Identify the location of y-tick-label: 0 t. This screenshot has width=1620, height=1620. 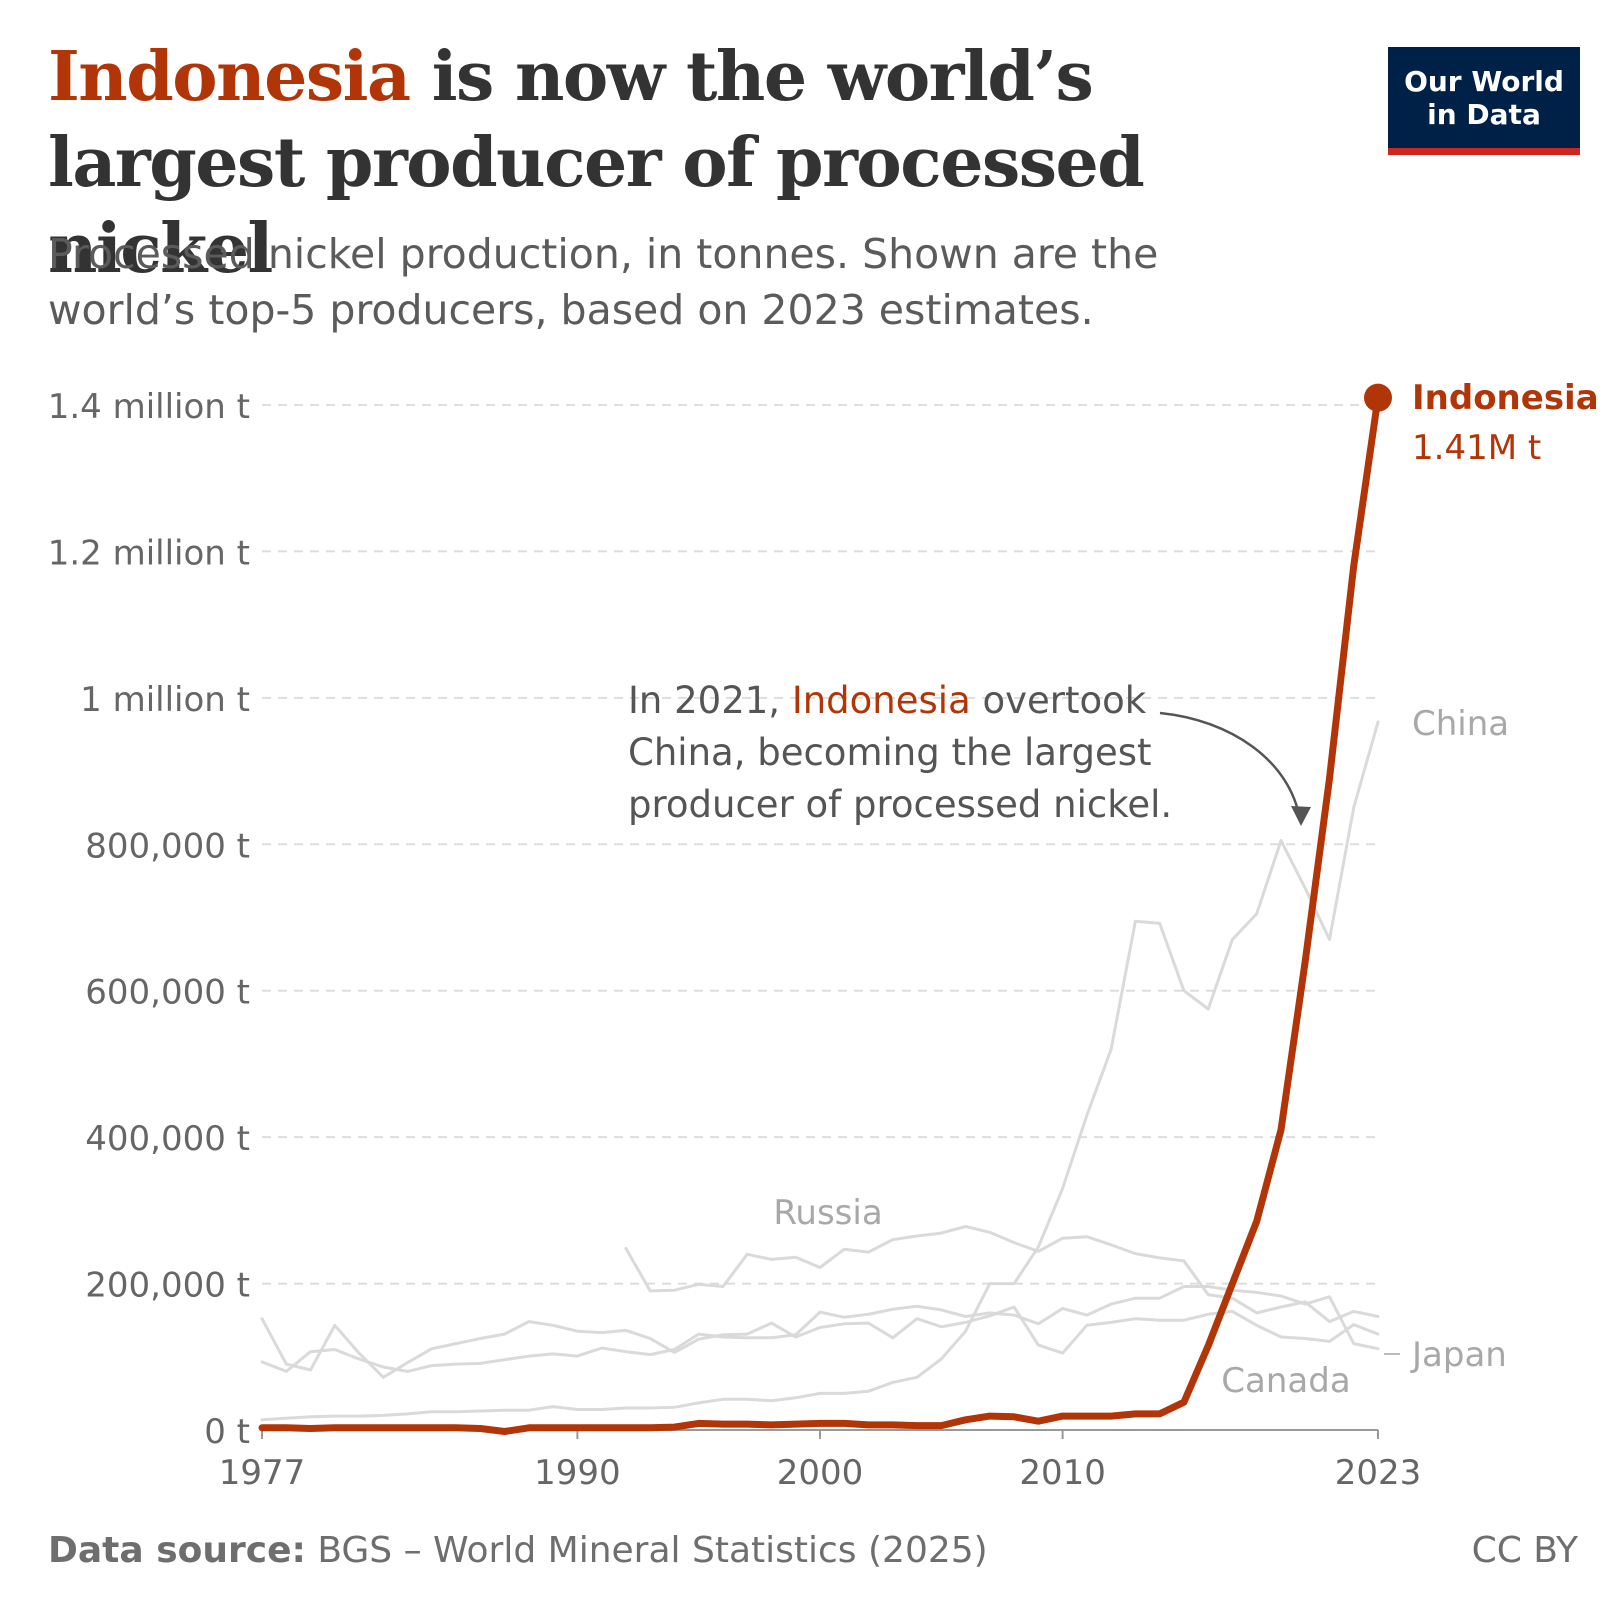
(227, 1432).